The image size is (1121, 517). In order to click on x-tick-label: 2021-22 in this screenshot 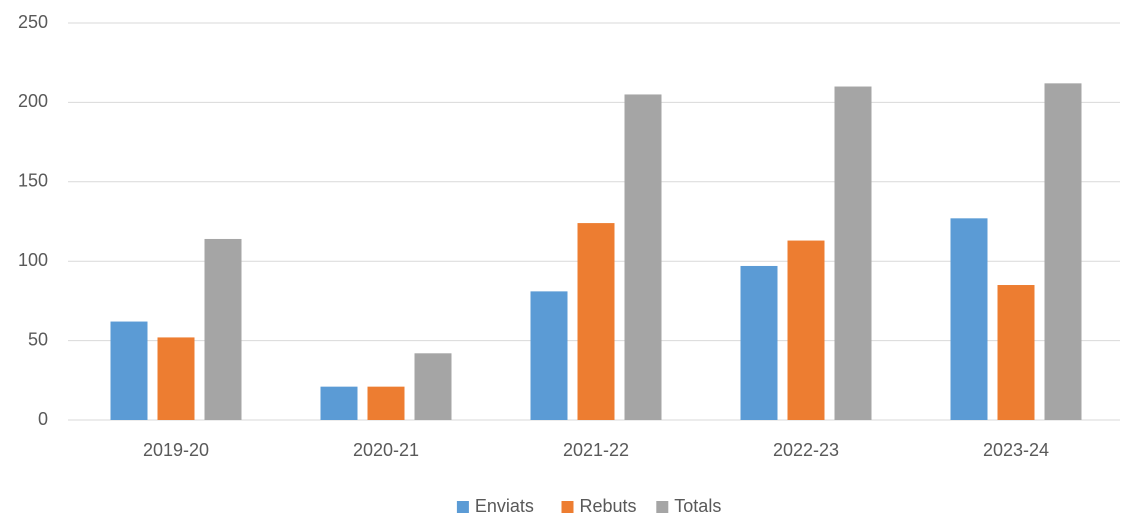, I will do `click(596, 450)`.